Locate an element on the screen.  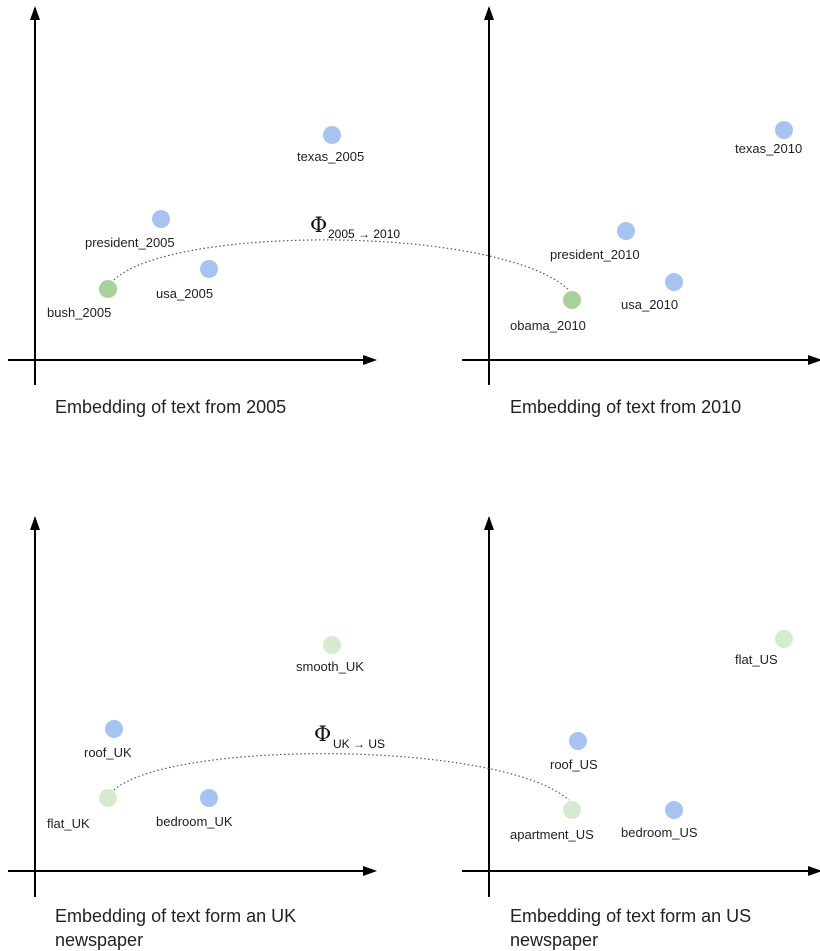
point-bedroom-us is located at coordinates (674, 810).